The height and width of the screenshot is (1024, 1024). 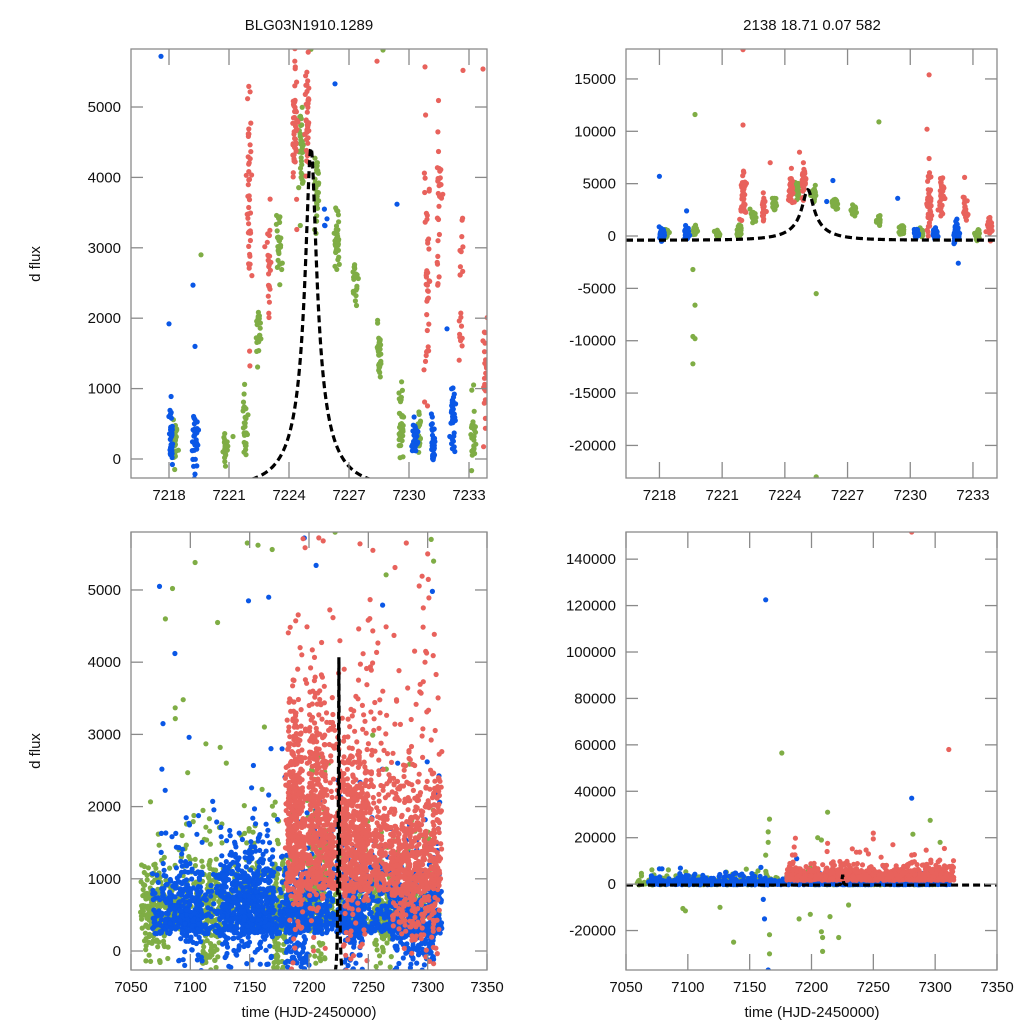 What do you see at coordinates (597, 288) in the screenshot?
I see `y-tick-label: -5000` at bounding box center [597, 288].